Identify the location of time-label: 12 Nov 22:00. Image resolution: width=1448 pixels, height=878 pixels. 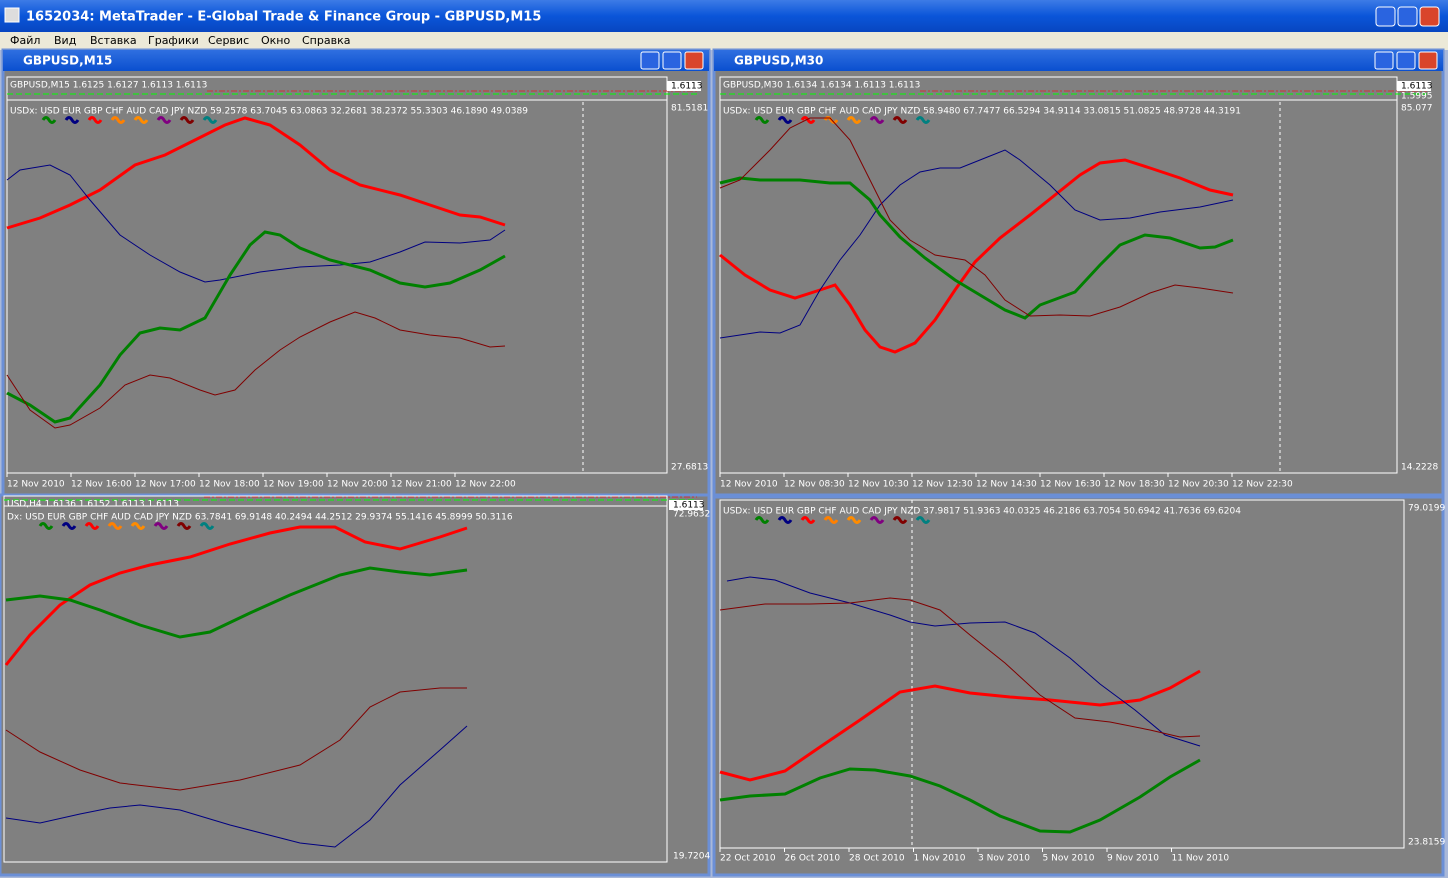
(485, 485).